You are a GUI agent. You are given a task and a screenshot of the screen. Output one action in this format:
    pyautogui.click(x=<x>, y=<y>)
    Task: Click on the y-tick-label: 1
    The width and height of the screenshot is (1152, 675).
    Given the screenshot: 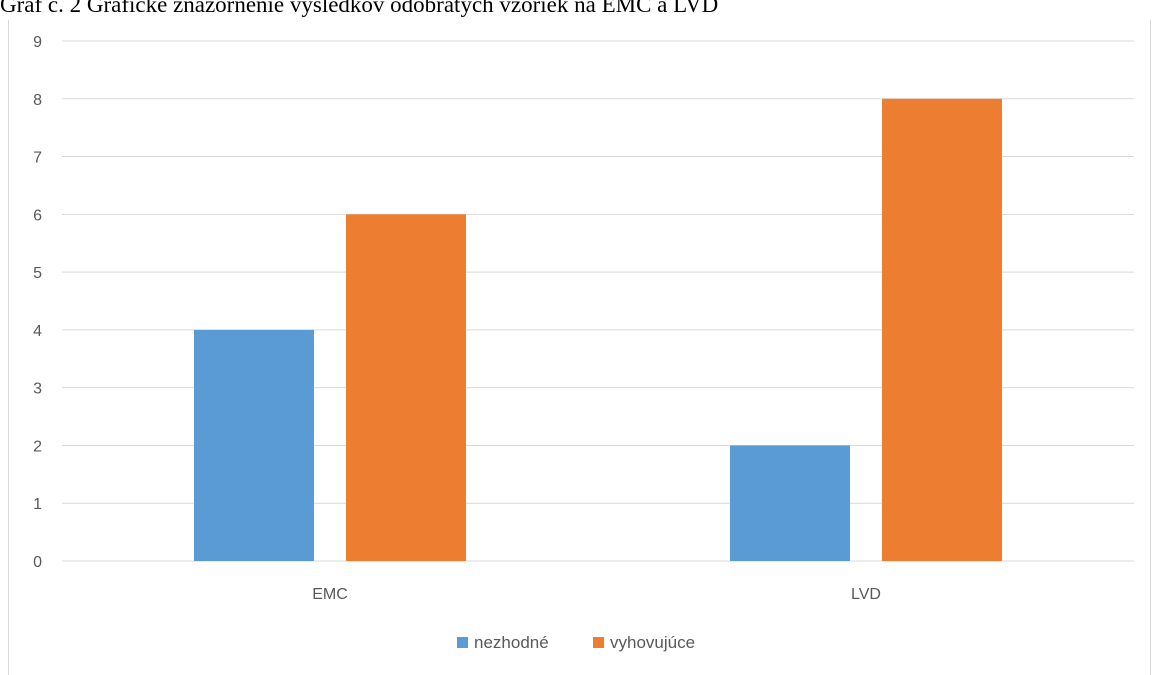 What is the action you would take?
    pyautogui.click(x=37, y=504)
    